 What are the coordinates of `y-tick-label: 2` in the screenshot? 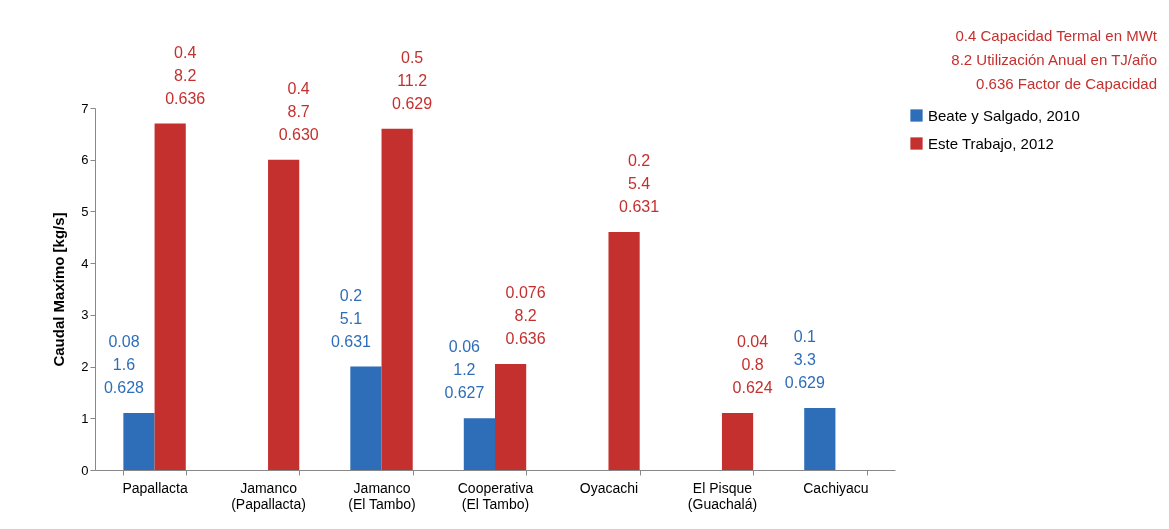 It's located at (85, 367).